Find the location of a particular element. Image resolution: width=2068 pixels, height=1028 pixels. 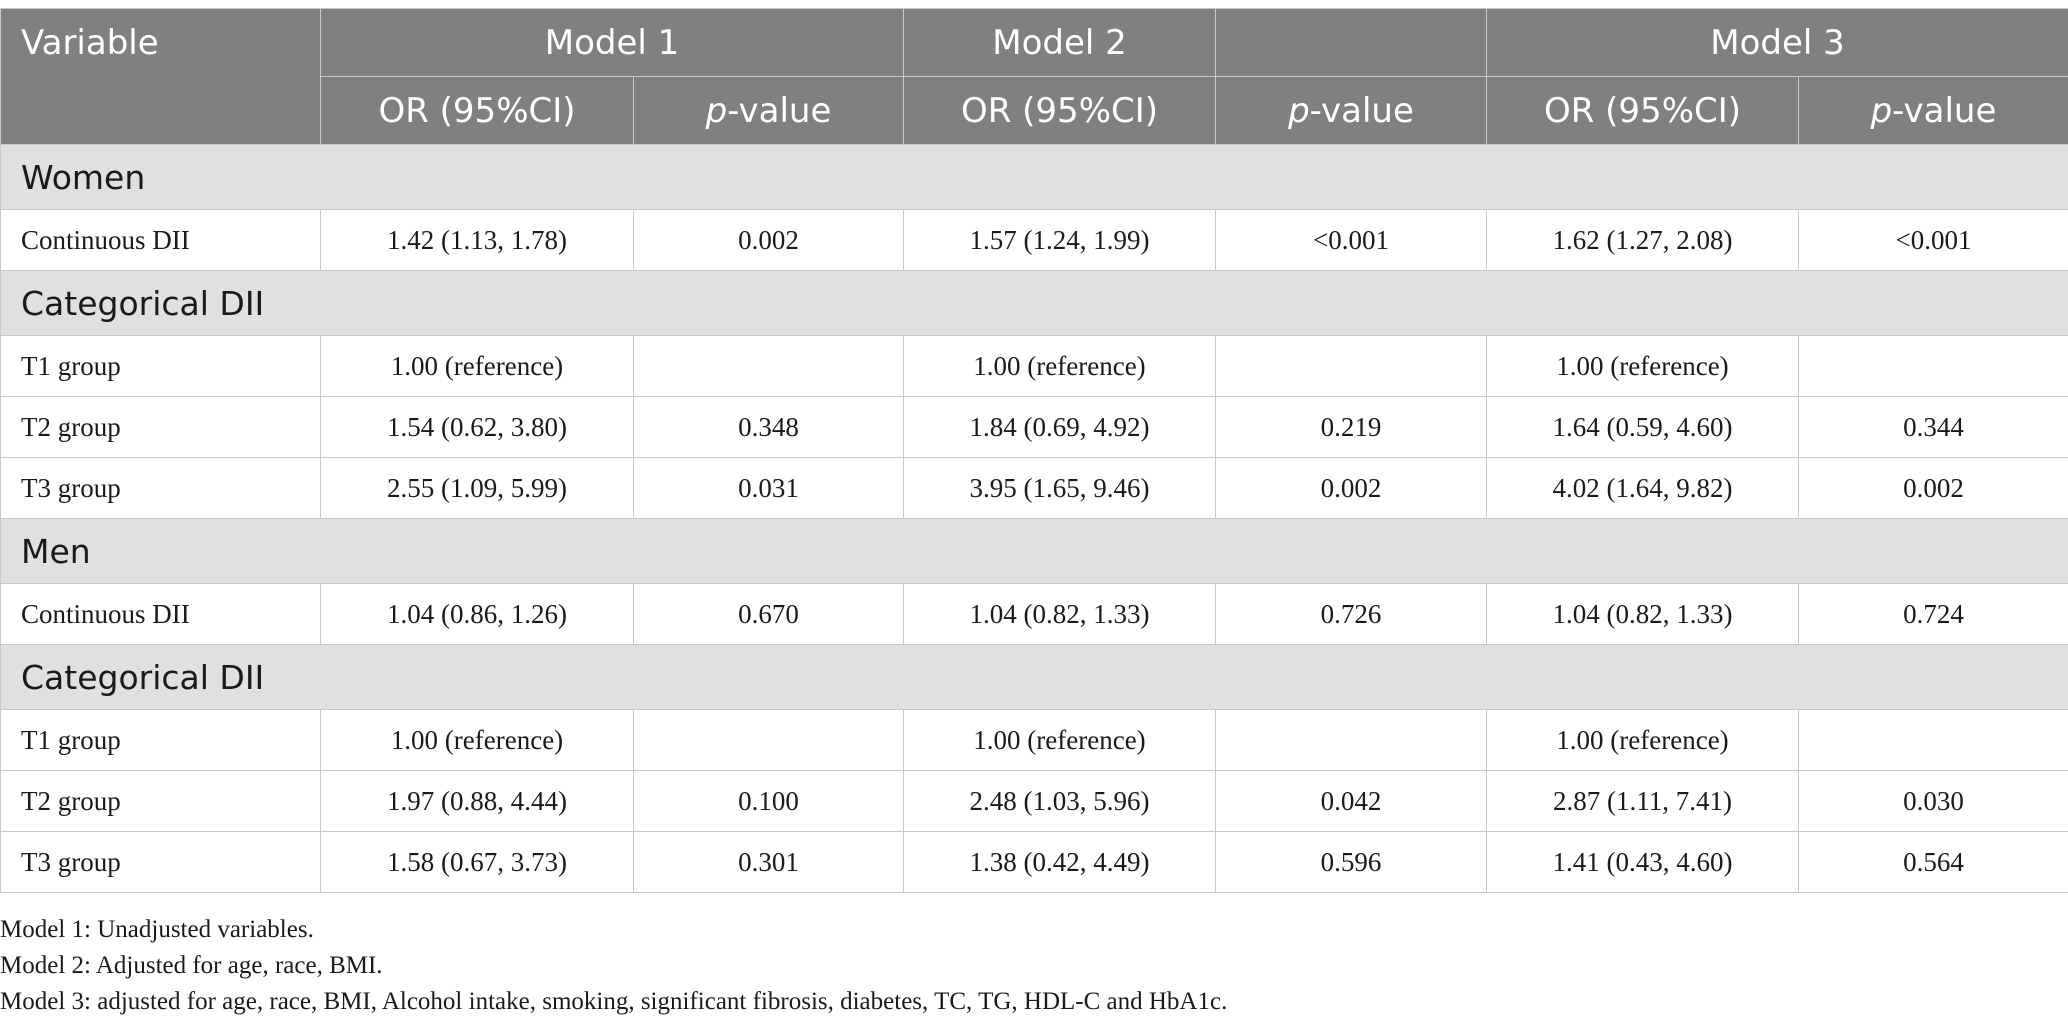

model-3-header: Model 3 is located at coordinates (1777, 42).